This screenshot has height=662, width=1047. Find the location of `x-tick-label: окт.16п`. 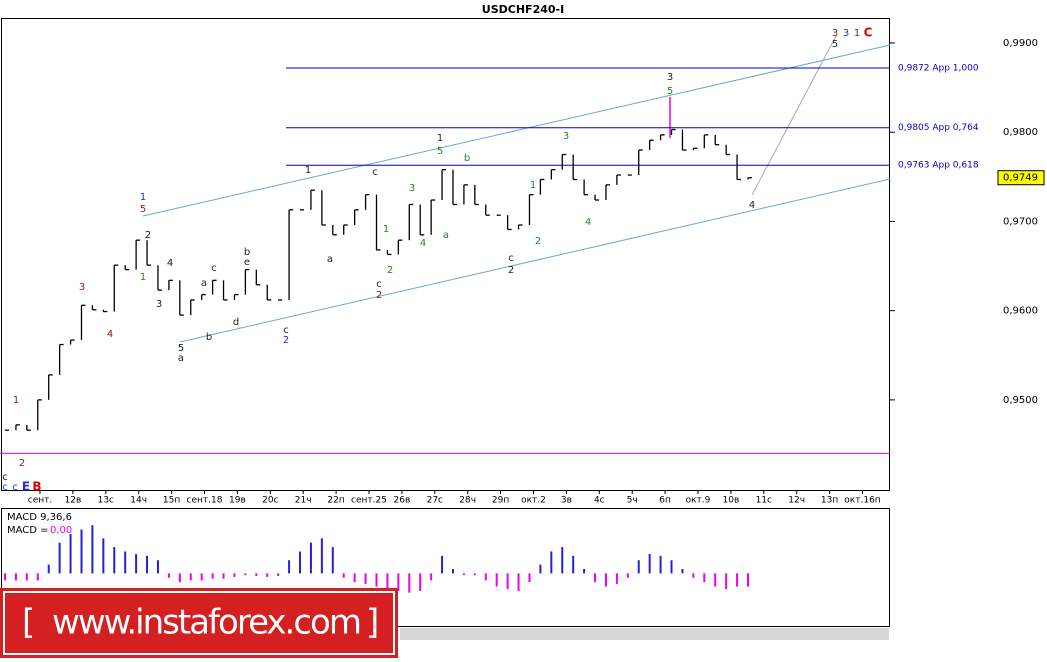

x-tick-label: окт.16п is located at coordinates (862, 501).